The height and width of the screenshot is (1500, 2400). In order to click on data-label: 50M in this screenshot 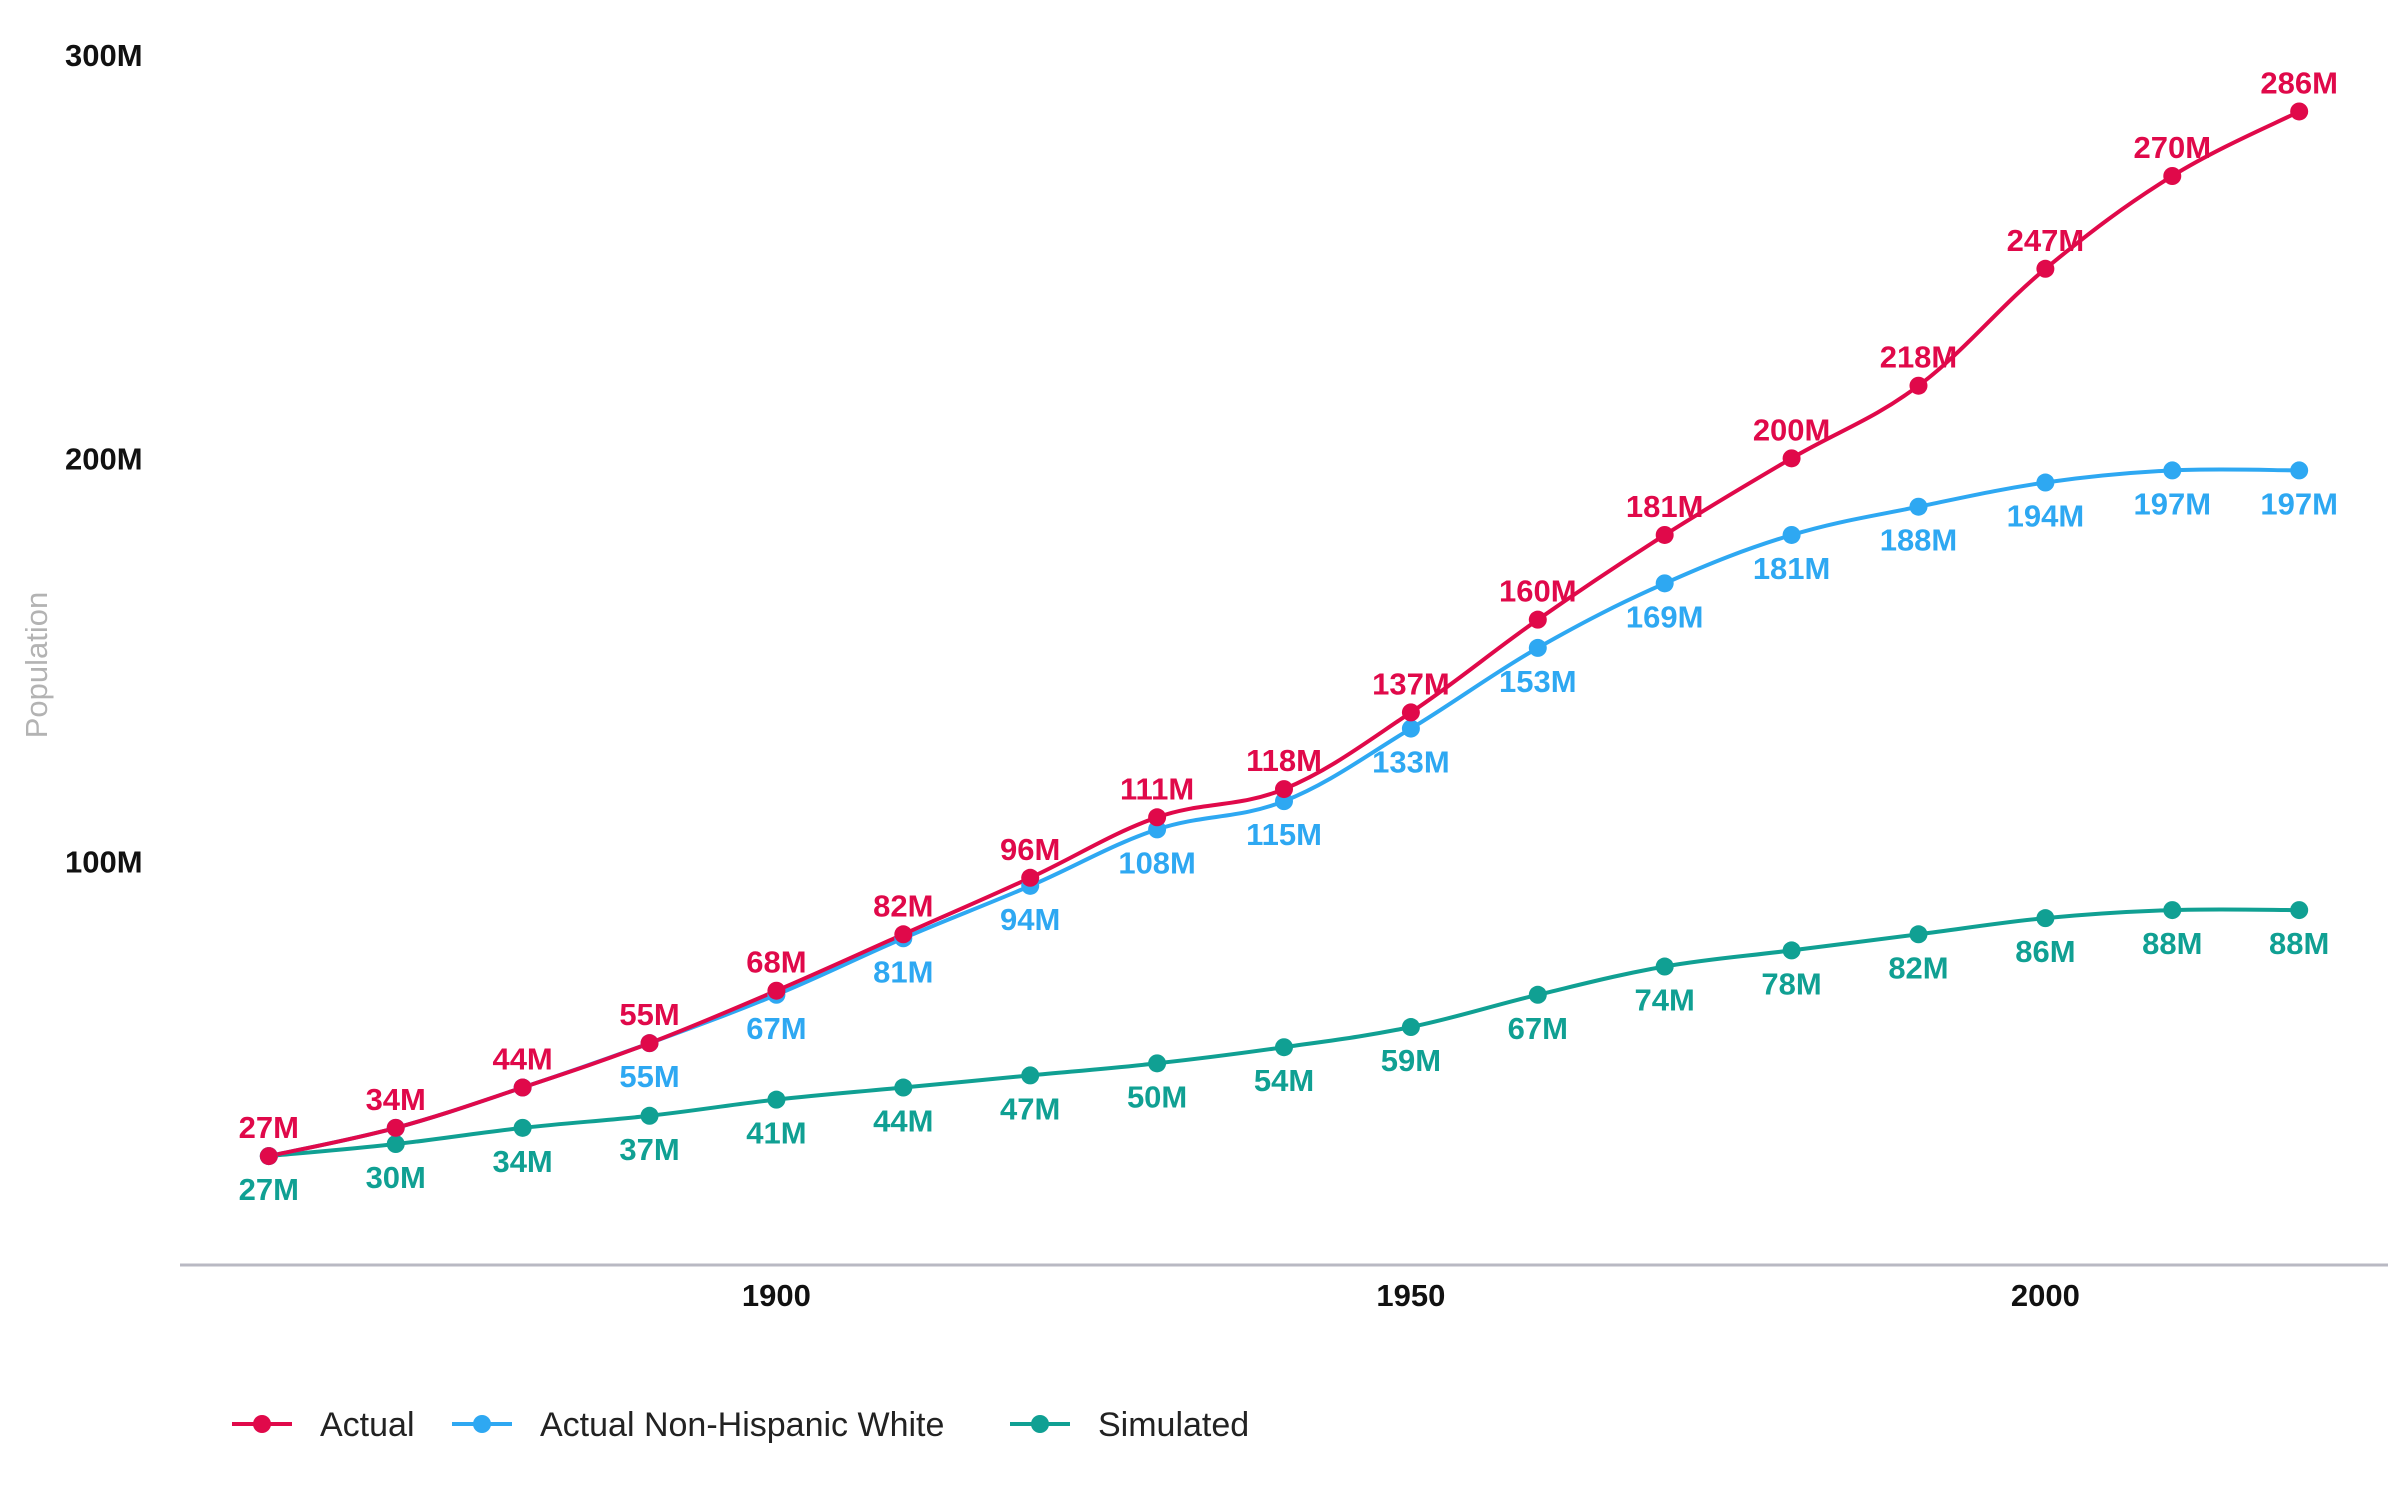, I will do `click(1157, 1096)`.